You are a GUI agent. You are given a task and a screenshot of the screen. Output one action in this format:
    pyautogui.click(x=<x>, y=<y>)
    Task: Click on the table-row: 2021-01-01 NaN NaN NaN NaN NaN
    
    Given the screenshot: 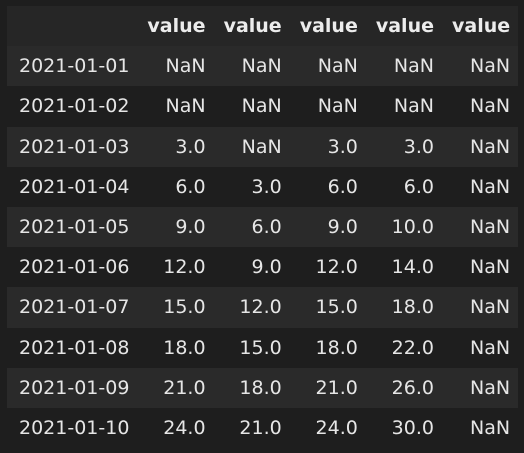 What is the action you would take?
    pyautogui.click(x=263, y=66)
    